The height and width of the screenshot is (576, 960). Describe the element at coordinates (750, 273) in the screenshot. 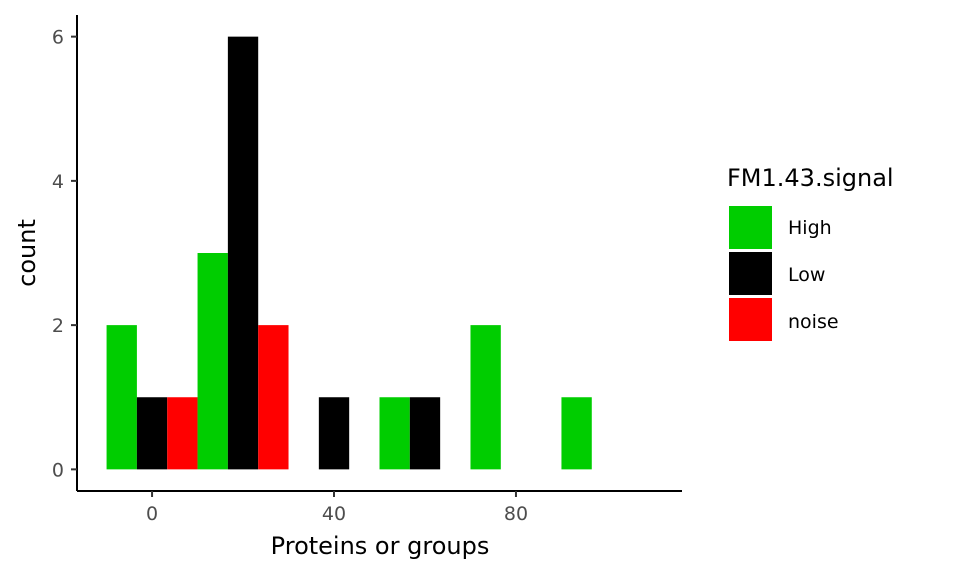

I see `legend-key-low` at that location.